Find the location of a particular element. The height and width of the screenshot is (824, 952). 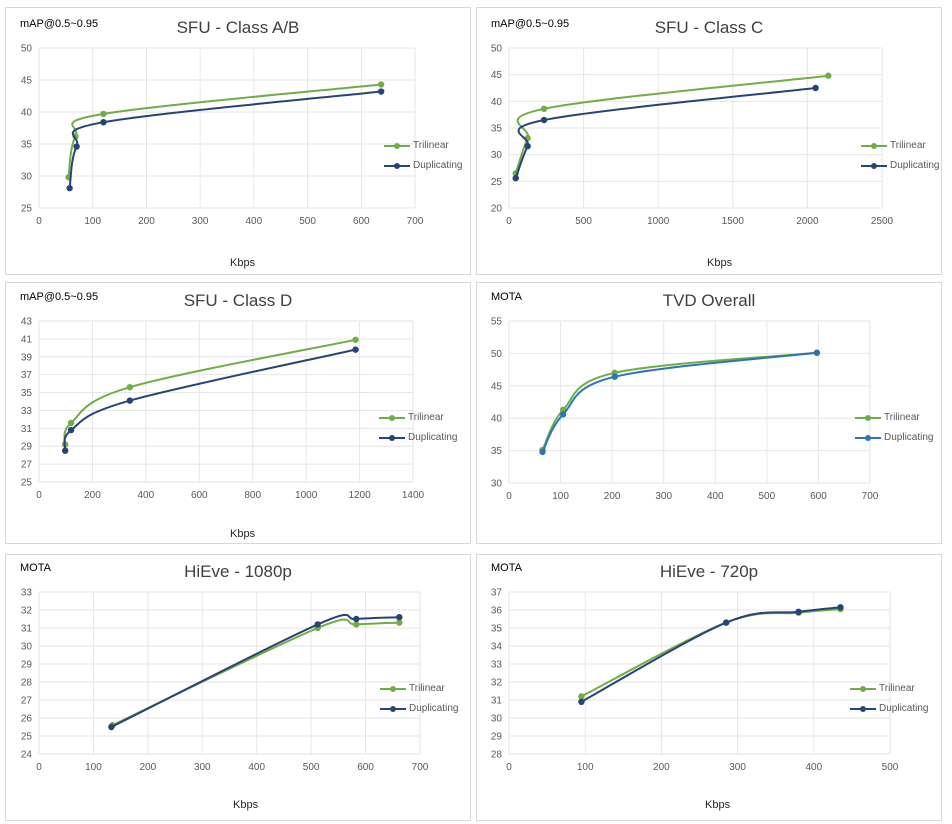

plot-area: 0 500 1000 1500 2000 2500 20 25 30 35 40 45 50 is located at coordinates (692, 136).